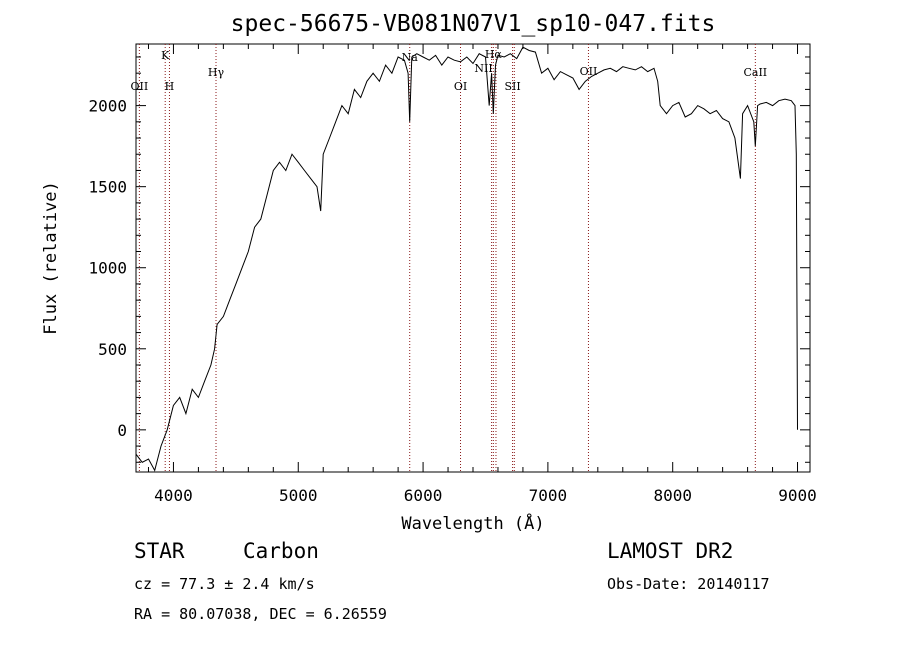  I want to click on survey-name: LAMOST DR2, so click(670, 551).